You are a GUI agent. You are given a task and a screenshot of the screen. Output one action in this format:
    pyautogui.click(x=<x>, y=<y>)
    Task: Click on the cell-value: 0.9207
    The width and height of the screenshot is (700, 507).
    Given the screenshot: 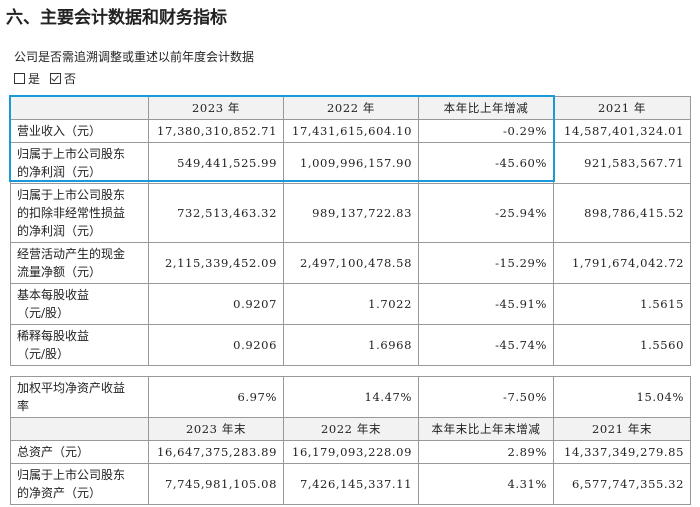 What is the action you would take?
    pyautogui.click(x=216, y=304)
    